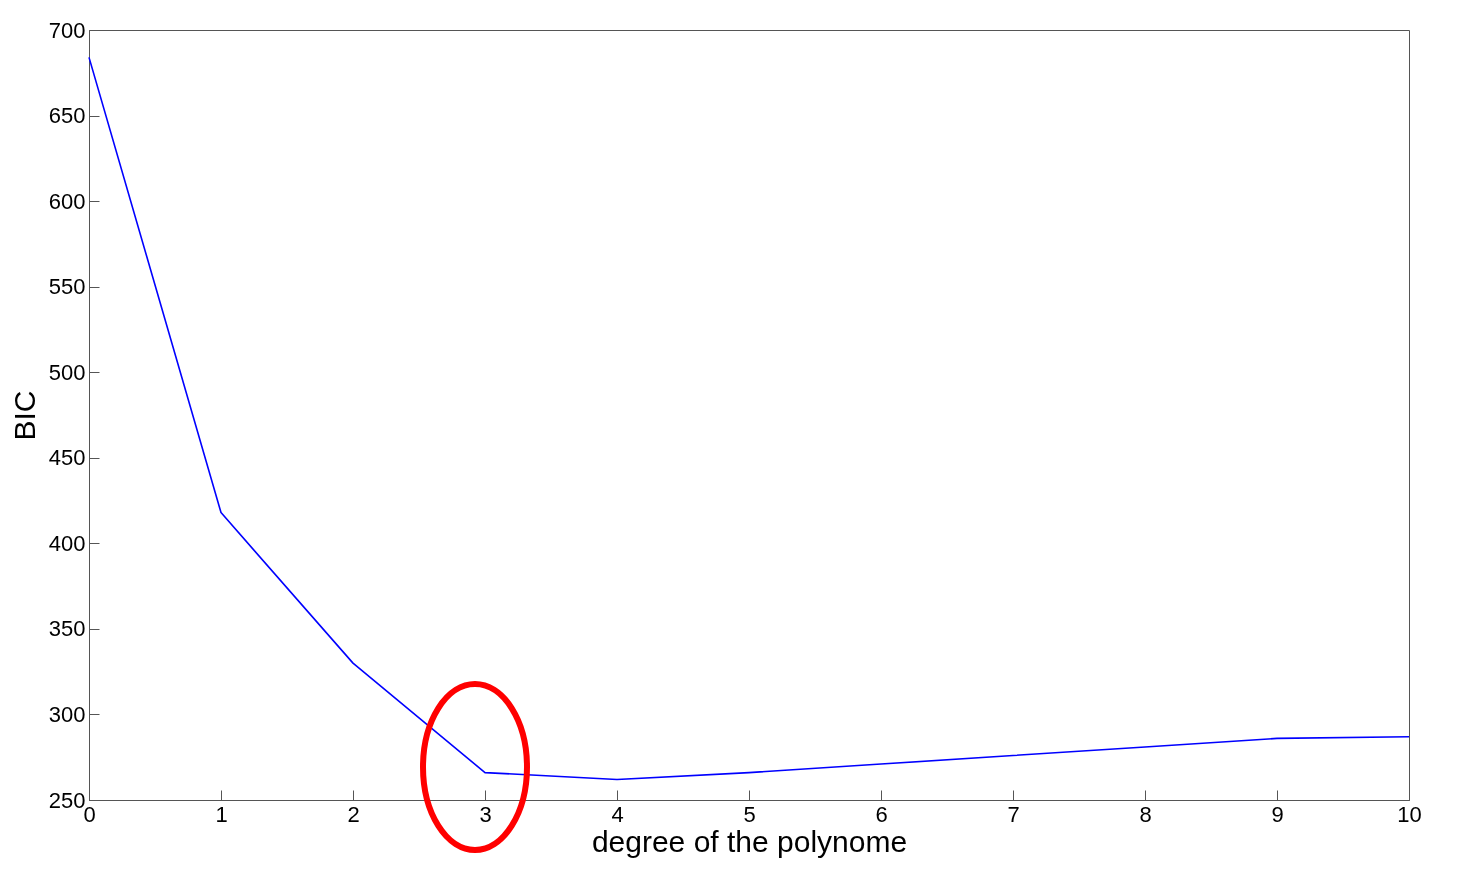 This screenshot has height=886, width=1481. I want to click on y-tick-label: 300, so click(67, 714).